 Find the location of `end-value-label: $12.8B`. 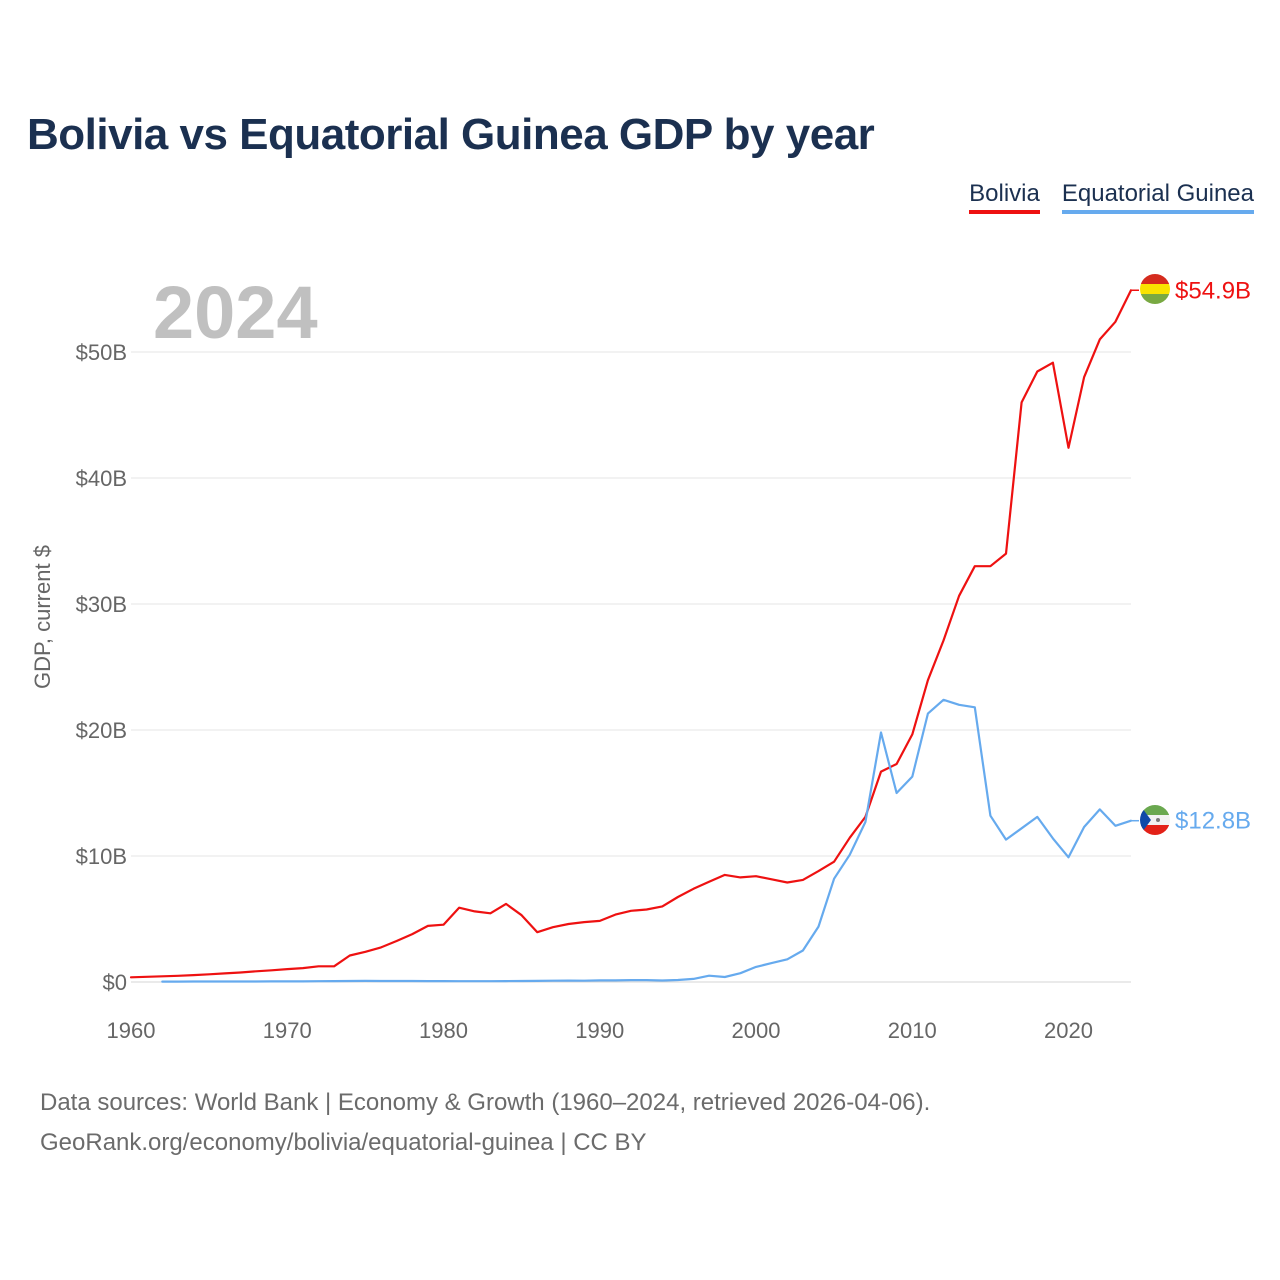

end-value-label: $12.8B is located at coordinates (1213, 821).